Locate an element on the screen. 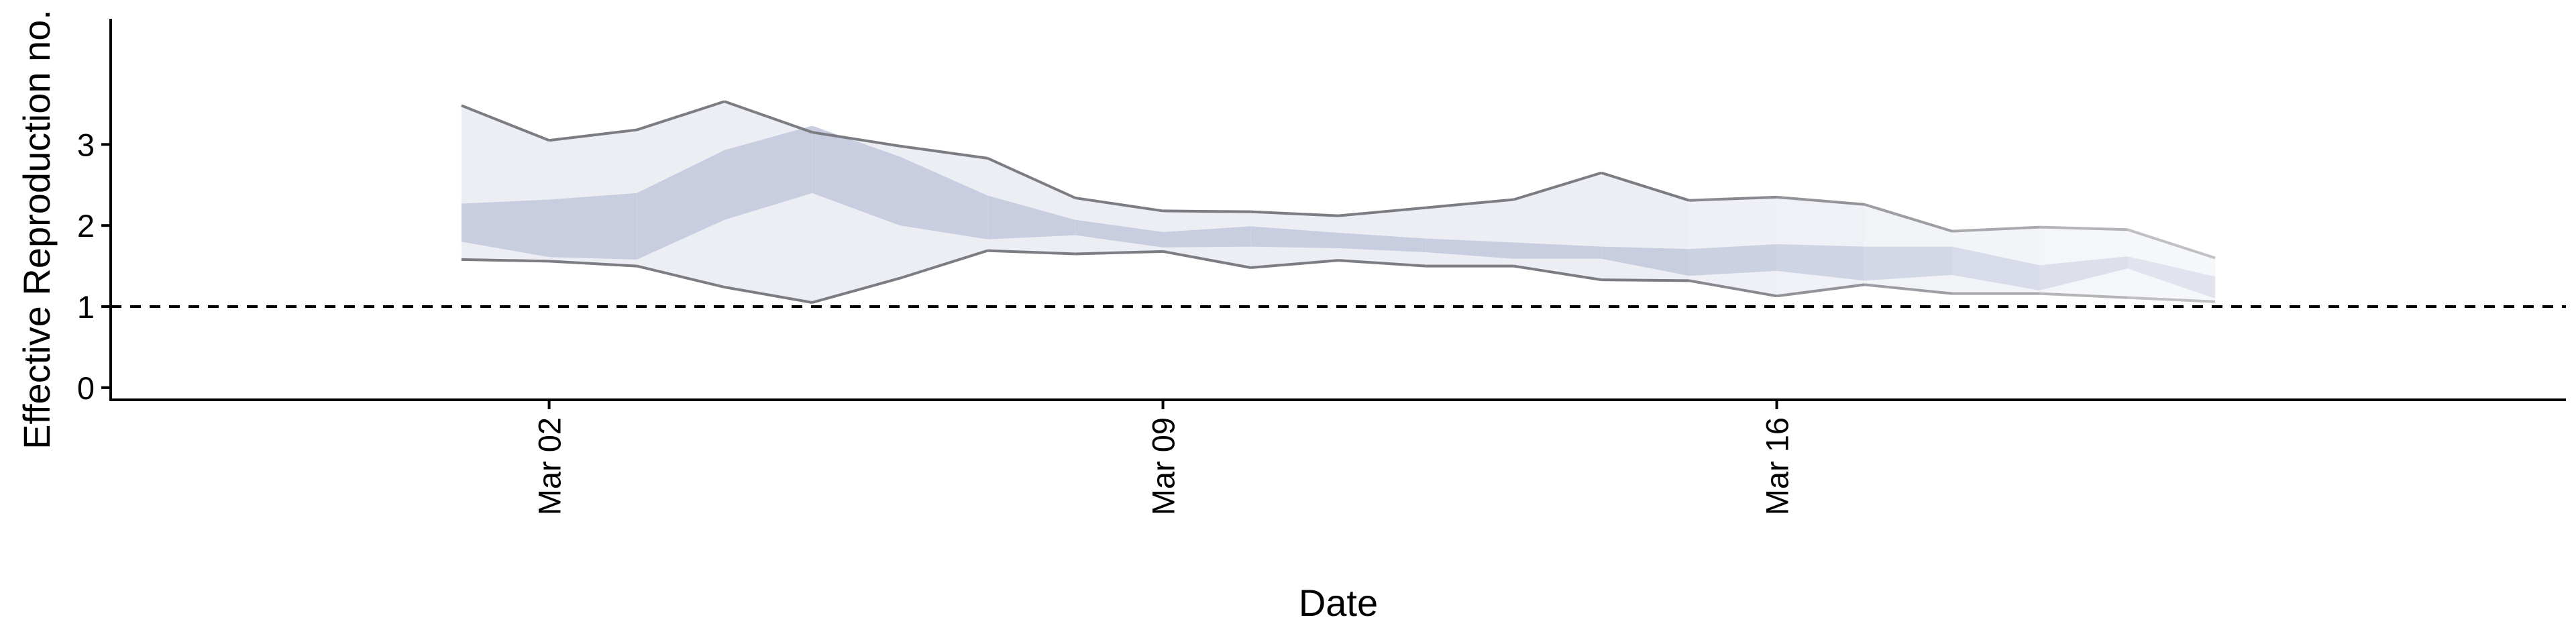  y-tick-label: 3 is located at coordinates (86, 144).